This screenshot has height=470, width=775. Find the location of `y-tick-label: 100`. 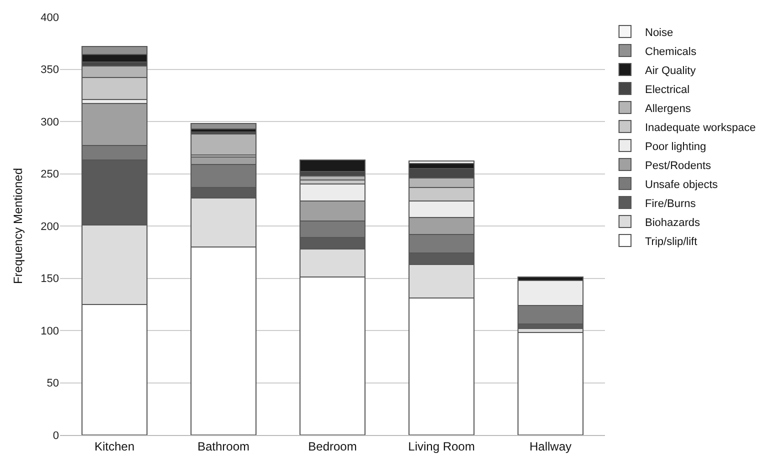

y-tick-label: 100 is located at coordinates (49, 331).